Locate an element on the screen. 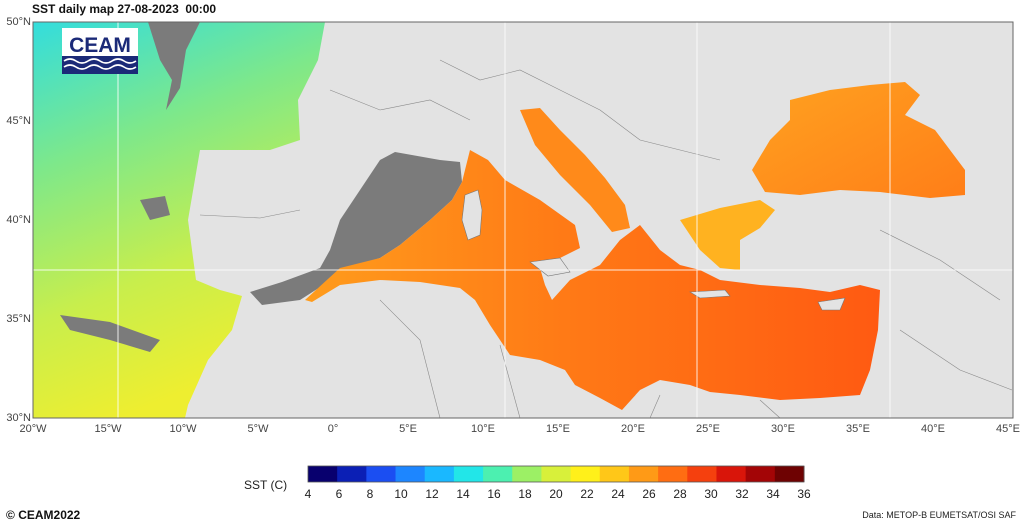 Image resolution: width=1024 pixels, height=530 pixels. x-tick-label: 0° is located at coordinates (333, 429).